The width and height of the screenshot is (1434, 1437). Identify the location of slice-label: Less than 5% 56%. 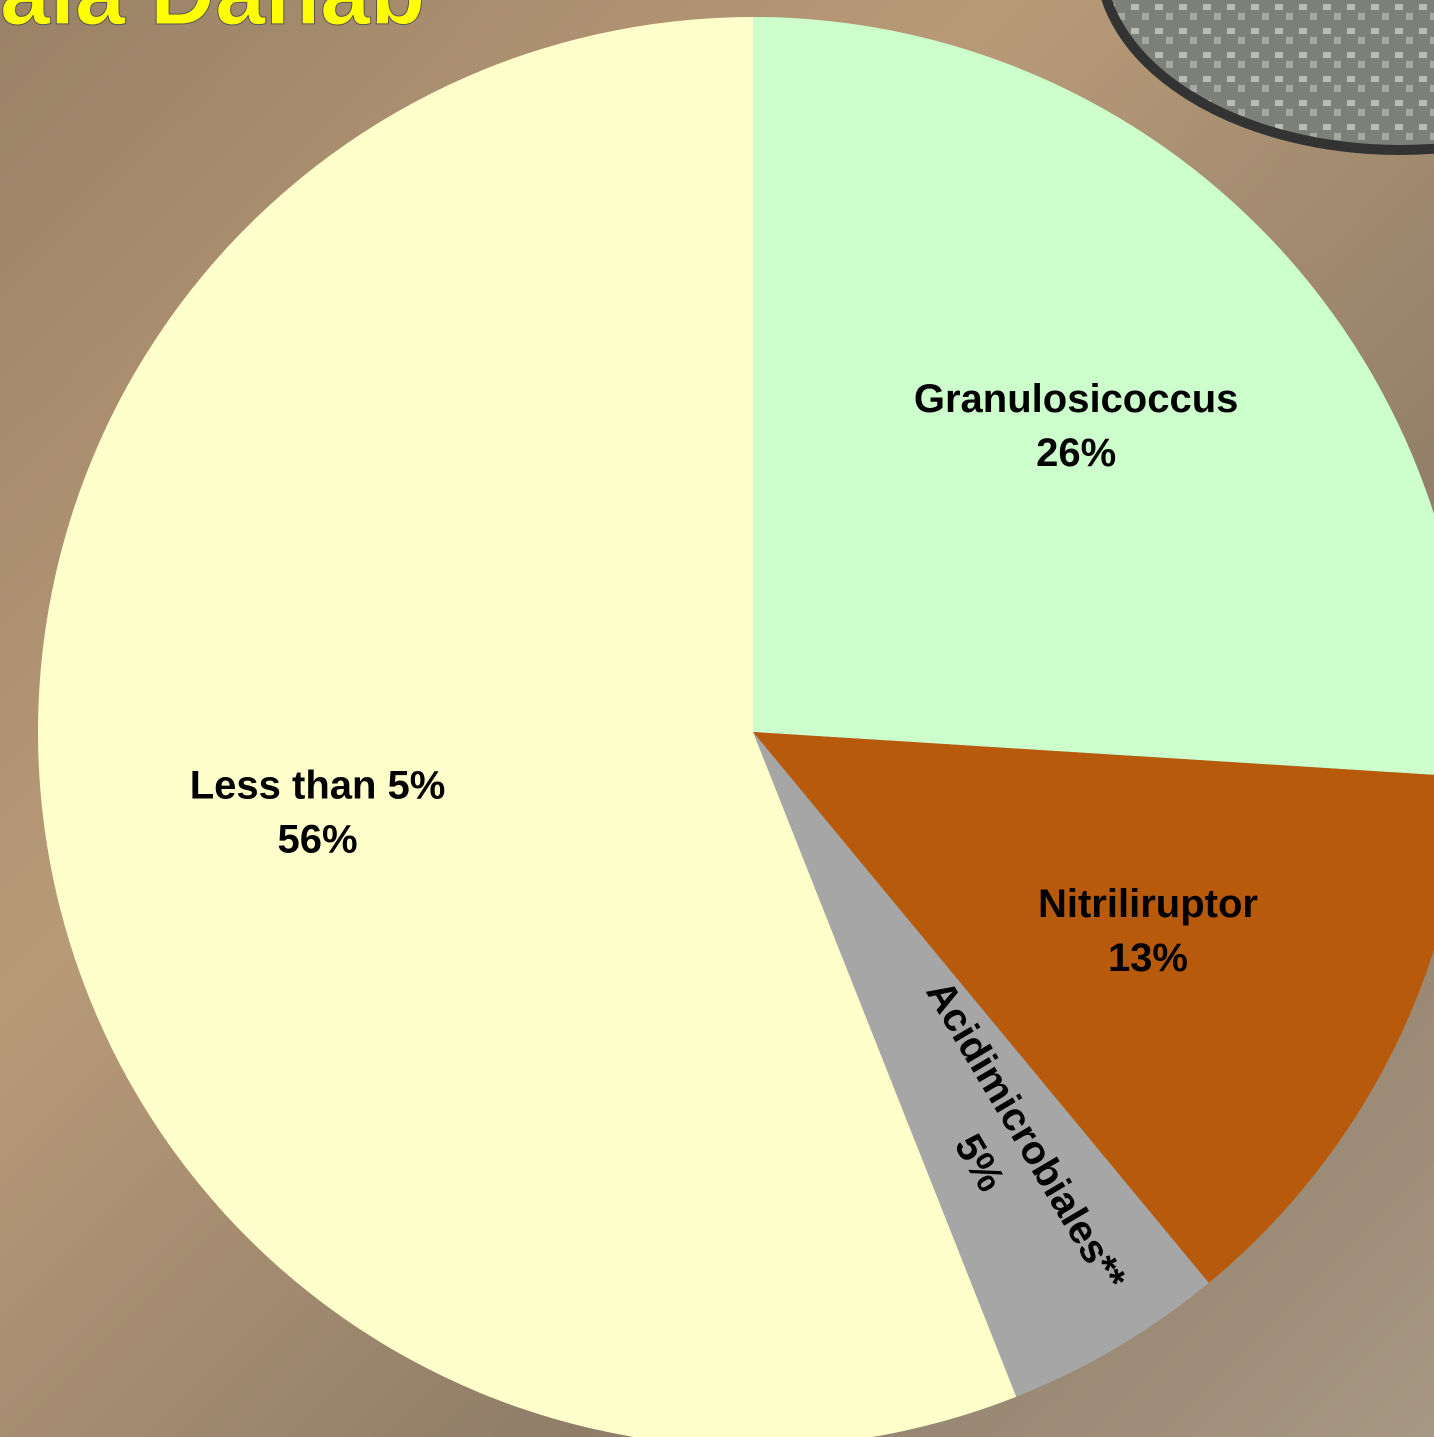
(318, 813).